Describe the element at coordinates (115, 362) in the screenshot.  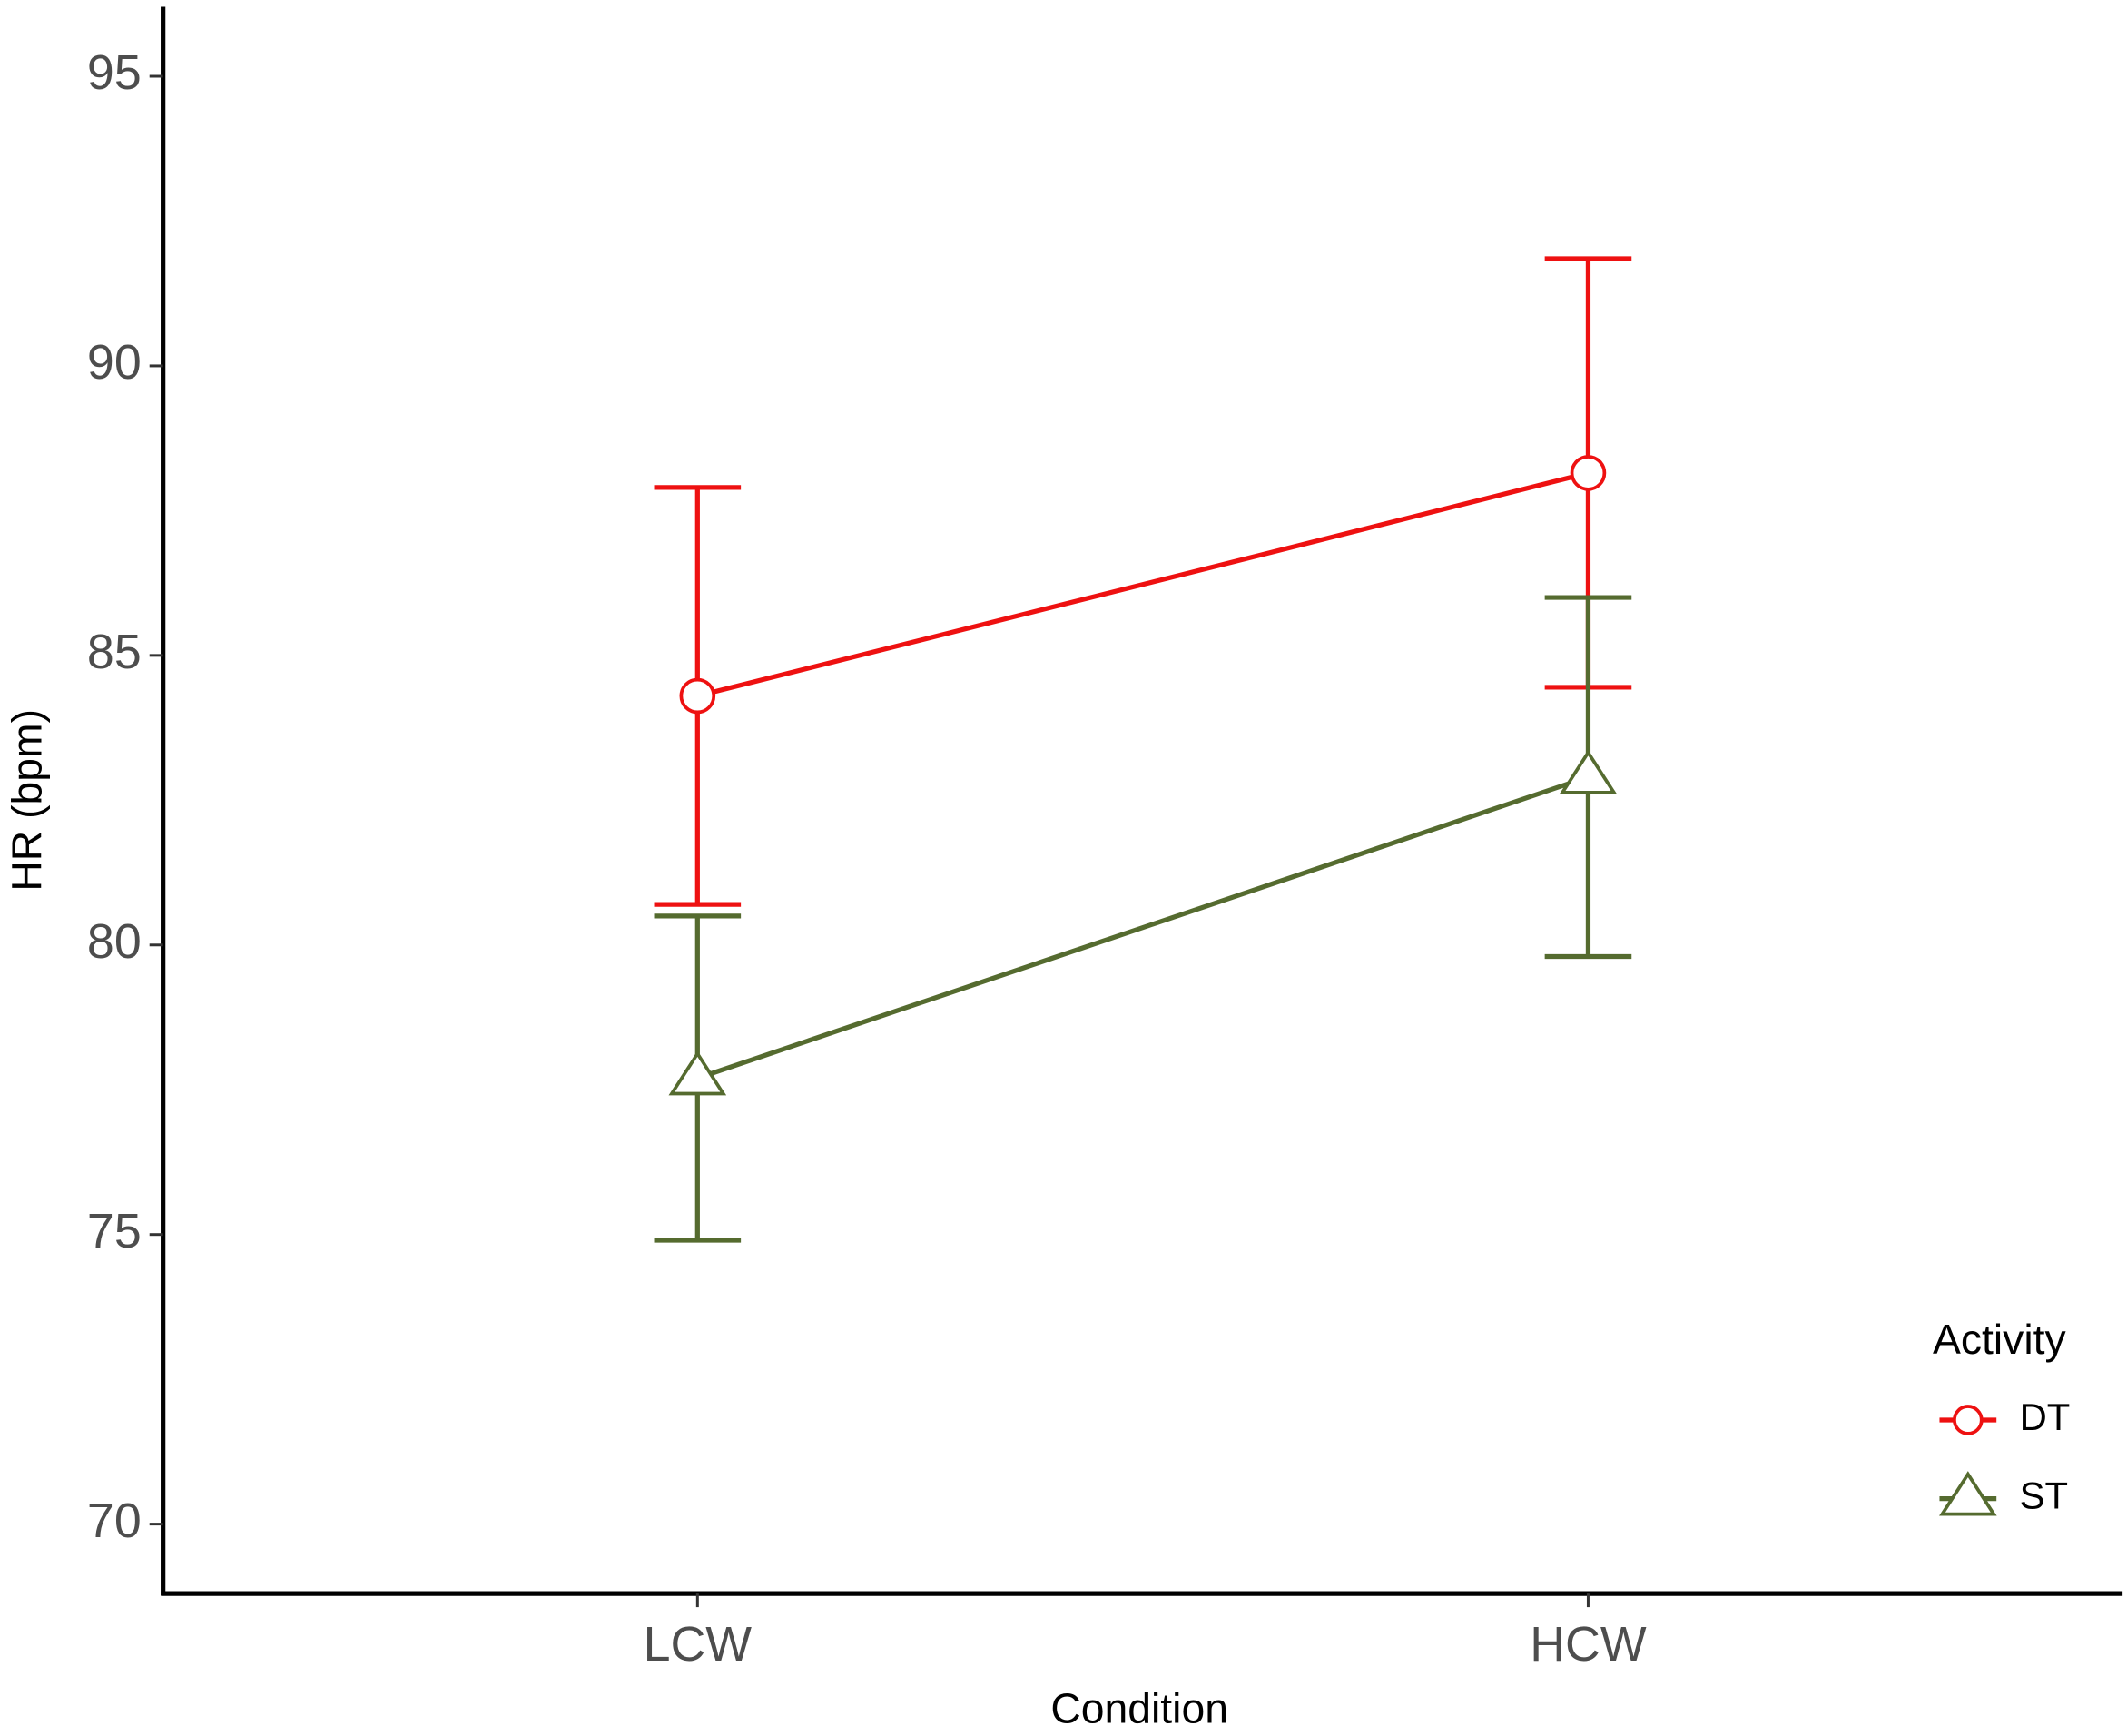
I see `y-tick-label: 90` at that location.